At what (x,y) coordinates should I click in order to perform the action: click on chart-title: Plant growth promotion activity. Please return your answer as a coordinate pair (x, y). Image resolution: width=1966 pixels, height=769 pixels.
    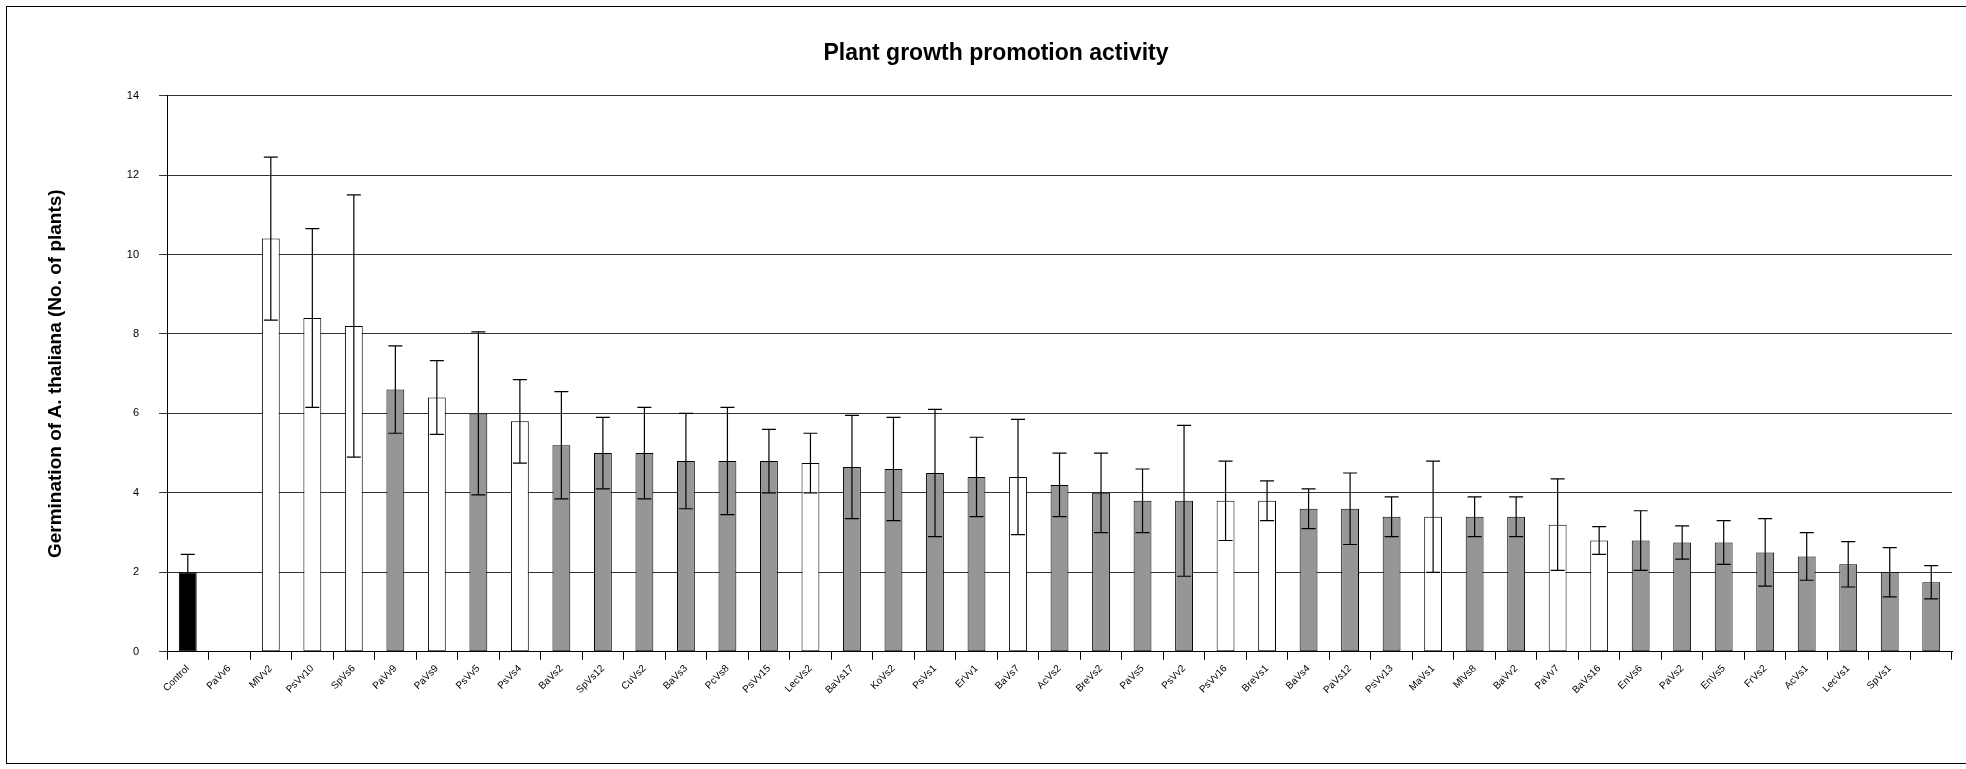
    Looking at the image, I should click on (996, 52).